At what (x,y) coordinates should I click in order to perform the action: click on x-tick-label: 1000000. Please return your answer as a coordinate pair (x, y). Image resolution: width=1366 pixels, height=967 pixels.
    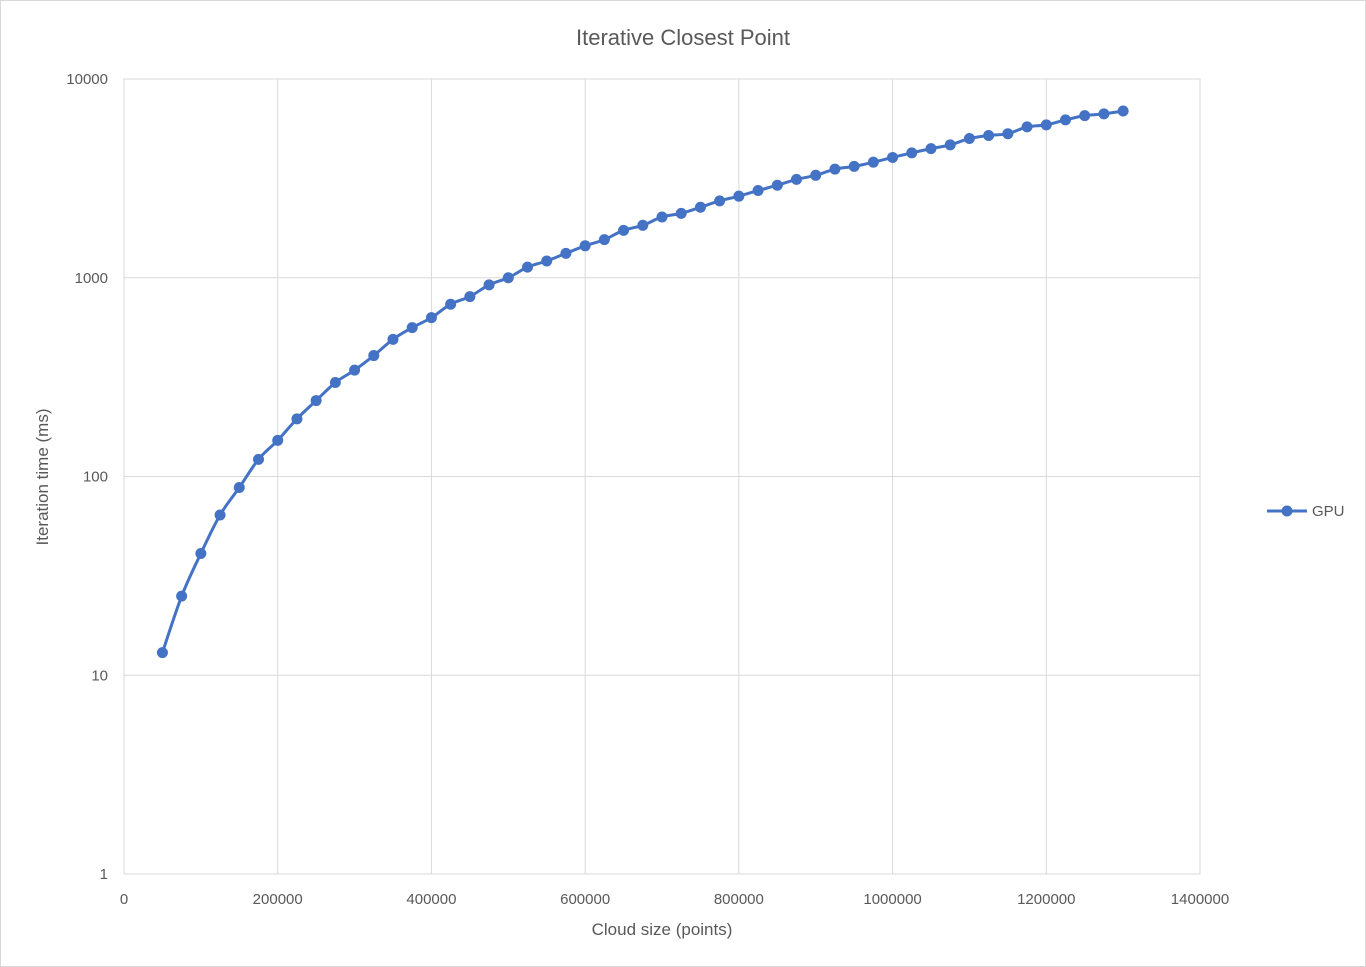
    Looking at the image, I should click on (892, 899).